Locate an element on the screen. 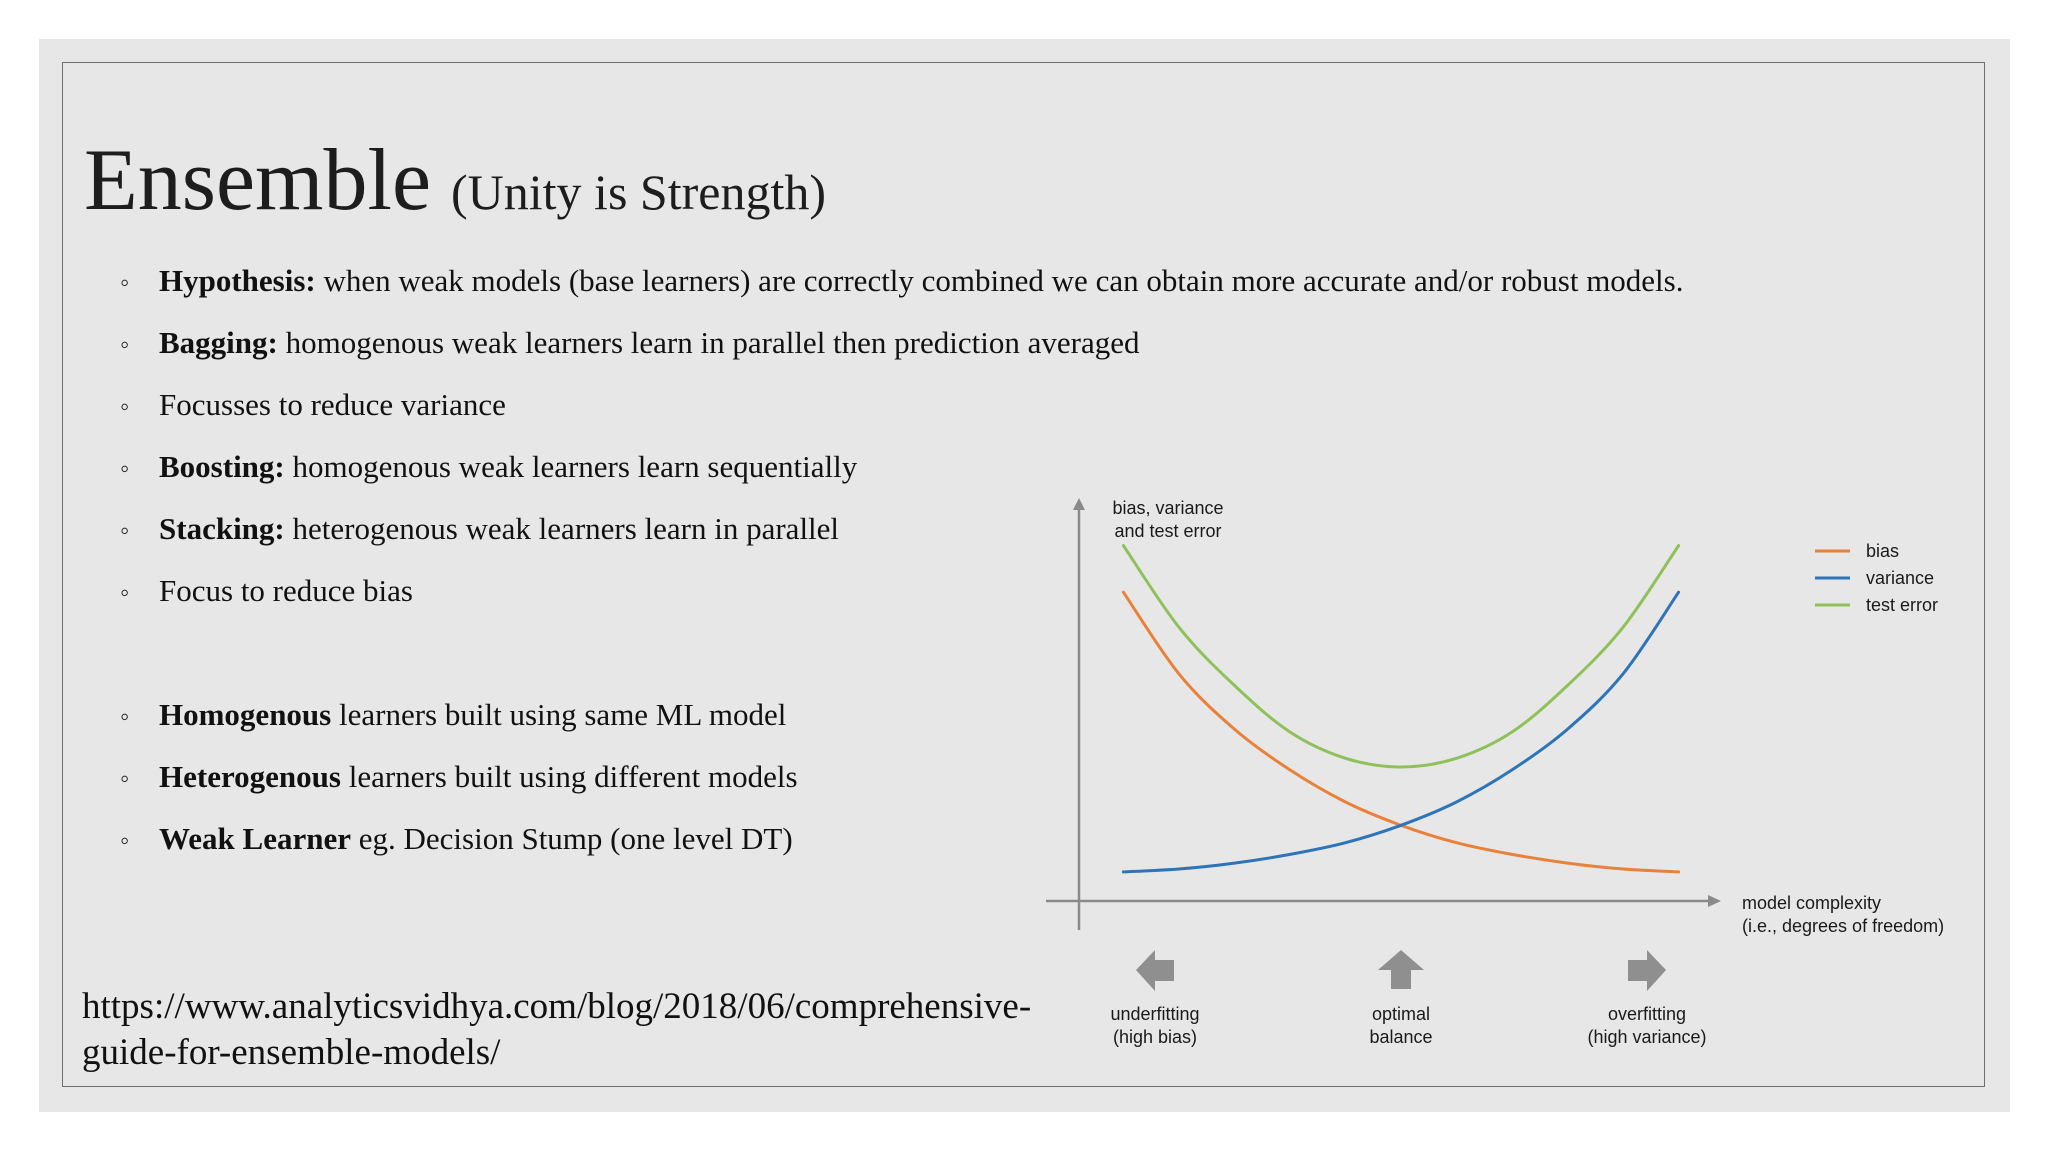 The width and height of the screenshot is (2048, 1152). series-line-test-error is located at coordinates (1401, 656).